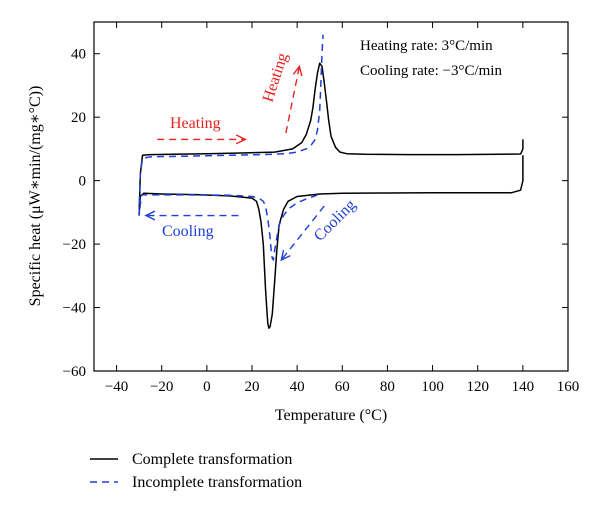 The width and height of the screenshot is (600, 513). I want to click on incomplete-transformation-line, so click(231, 125).